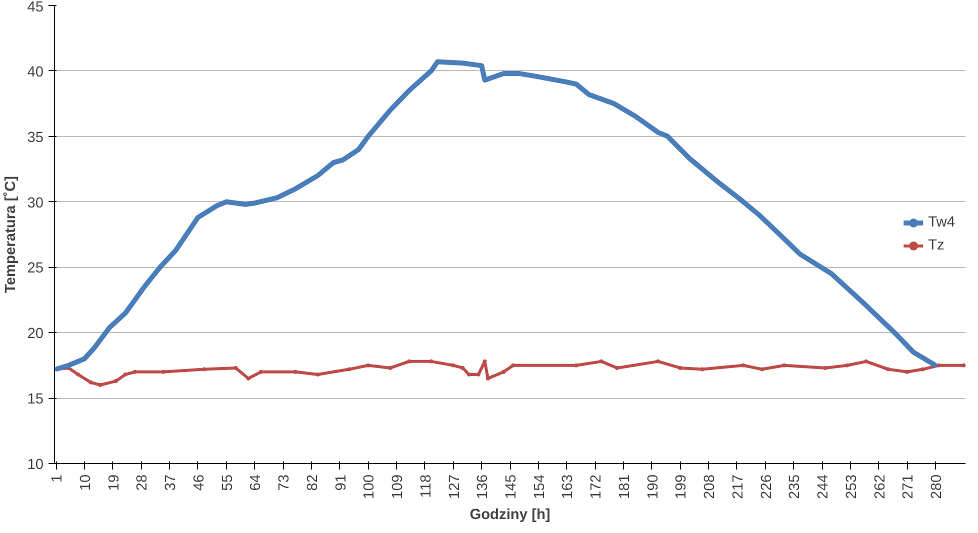 The image size is (978, 533). What do you see at coordinates (35, 72) in the screenshot?
I see `y-tick-label: 40` at bounding box center [35, 72].